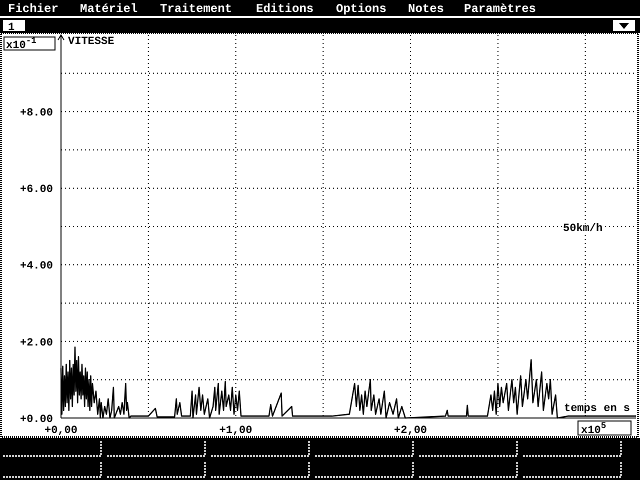 This screenshot has width=640, height=480. Describe the element at coordinates (36, 266) in the screenshot. I see `y-tick-label: +4.00` at that location.